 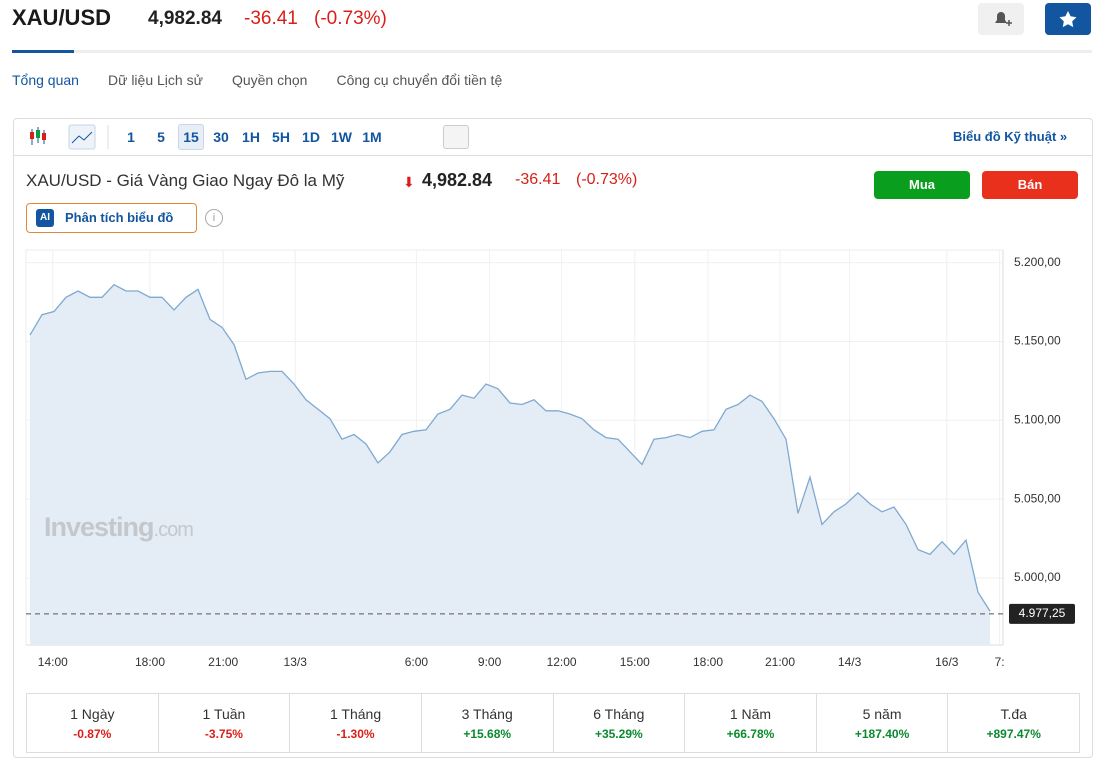 What do you see at coordinates (922, 185) in the screenshot?
I see `buy-button: Mua` at bounding box center [922, 185].